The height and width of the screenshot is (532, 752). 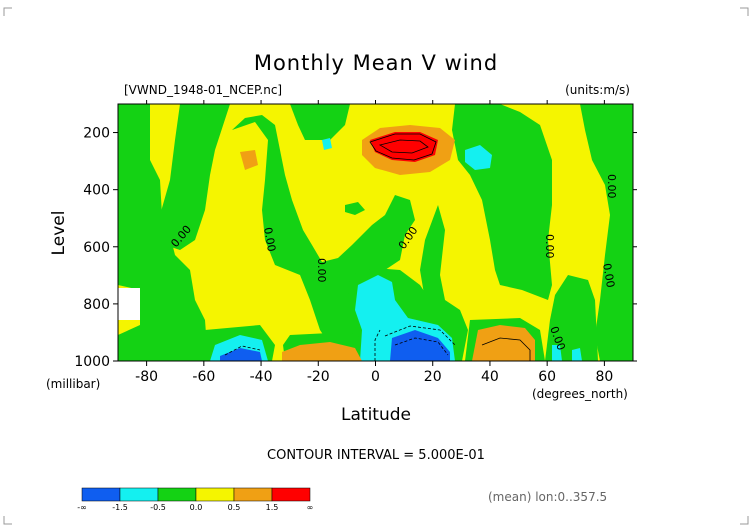 I want to click on y-tick-label: 800, so click(x=96, y=305).